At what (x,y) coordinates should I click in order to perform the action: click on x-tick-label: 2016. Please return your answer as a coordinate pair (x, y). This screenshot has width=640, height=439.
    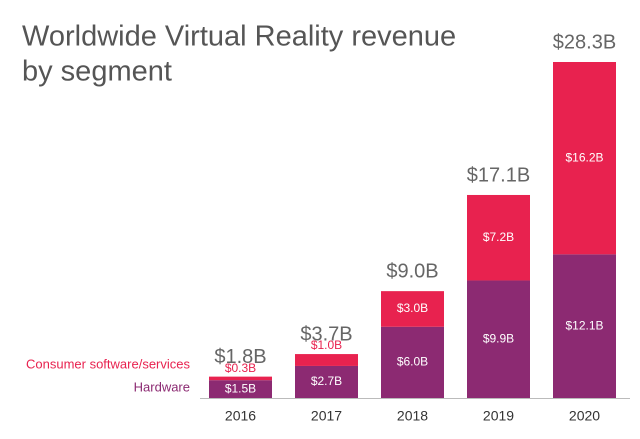
    Looking at the image, I should click on (240, 416).